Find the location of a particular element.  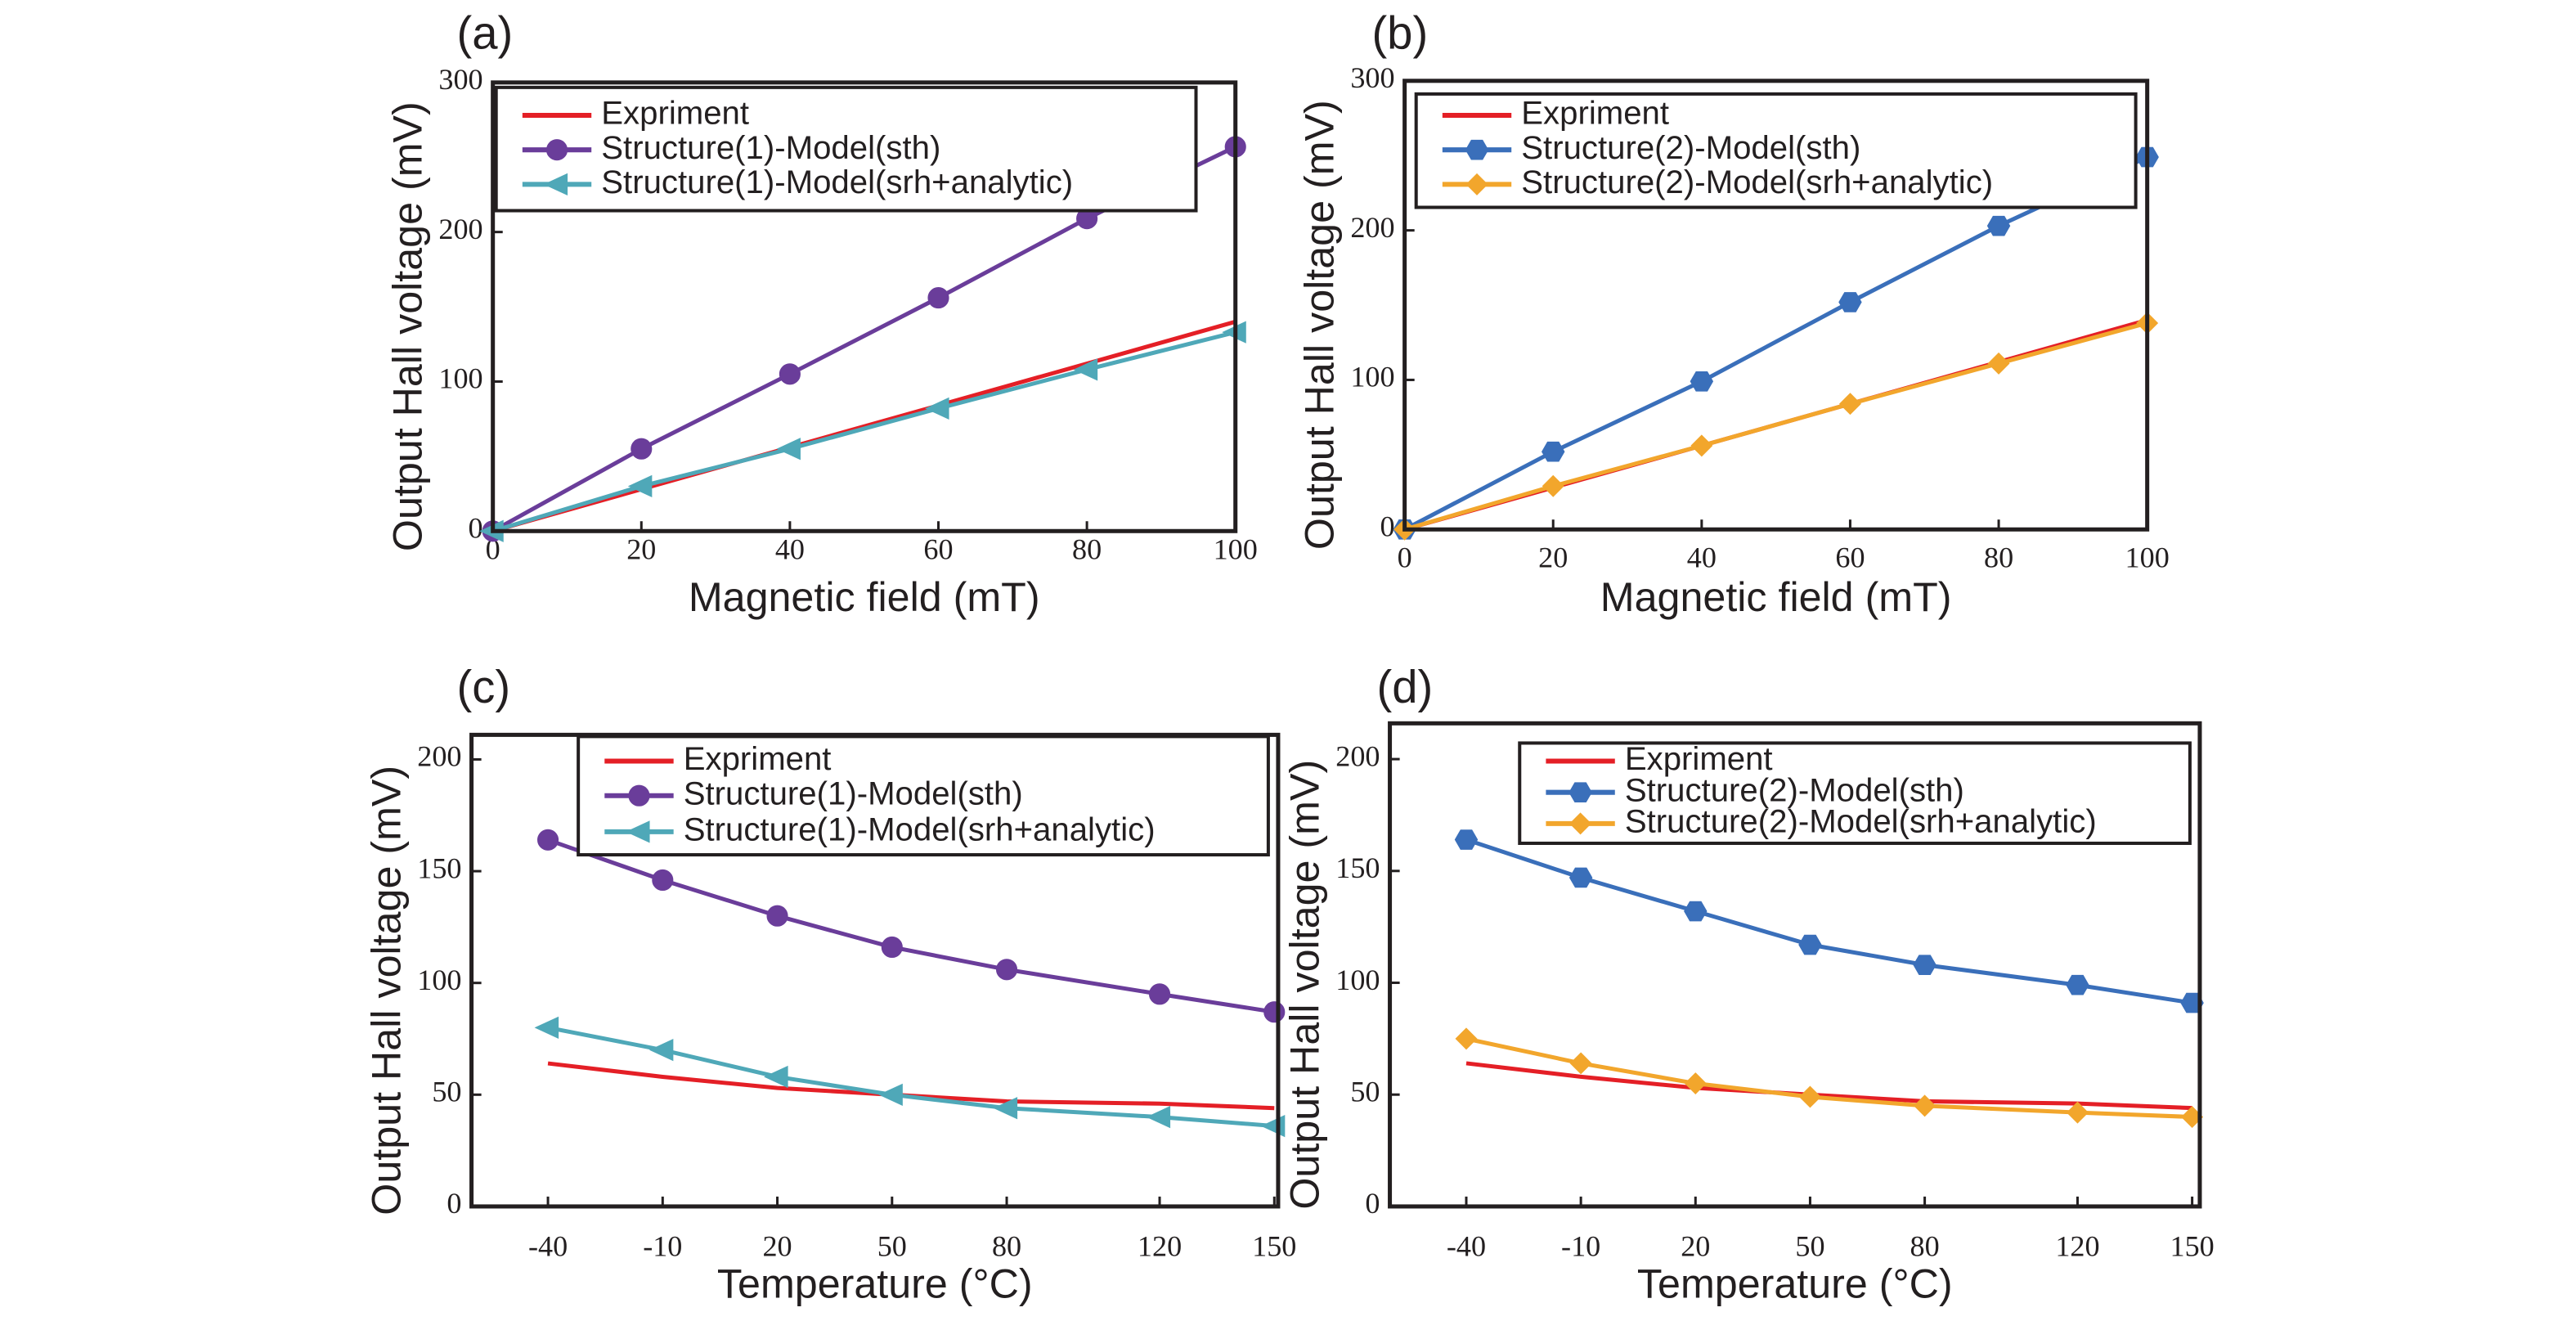

panel-label: (d) is located at coordinates (1404, 686).